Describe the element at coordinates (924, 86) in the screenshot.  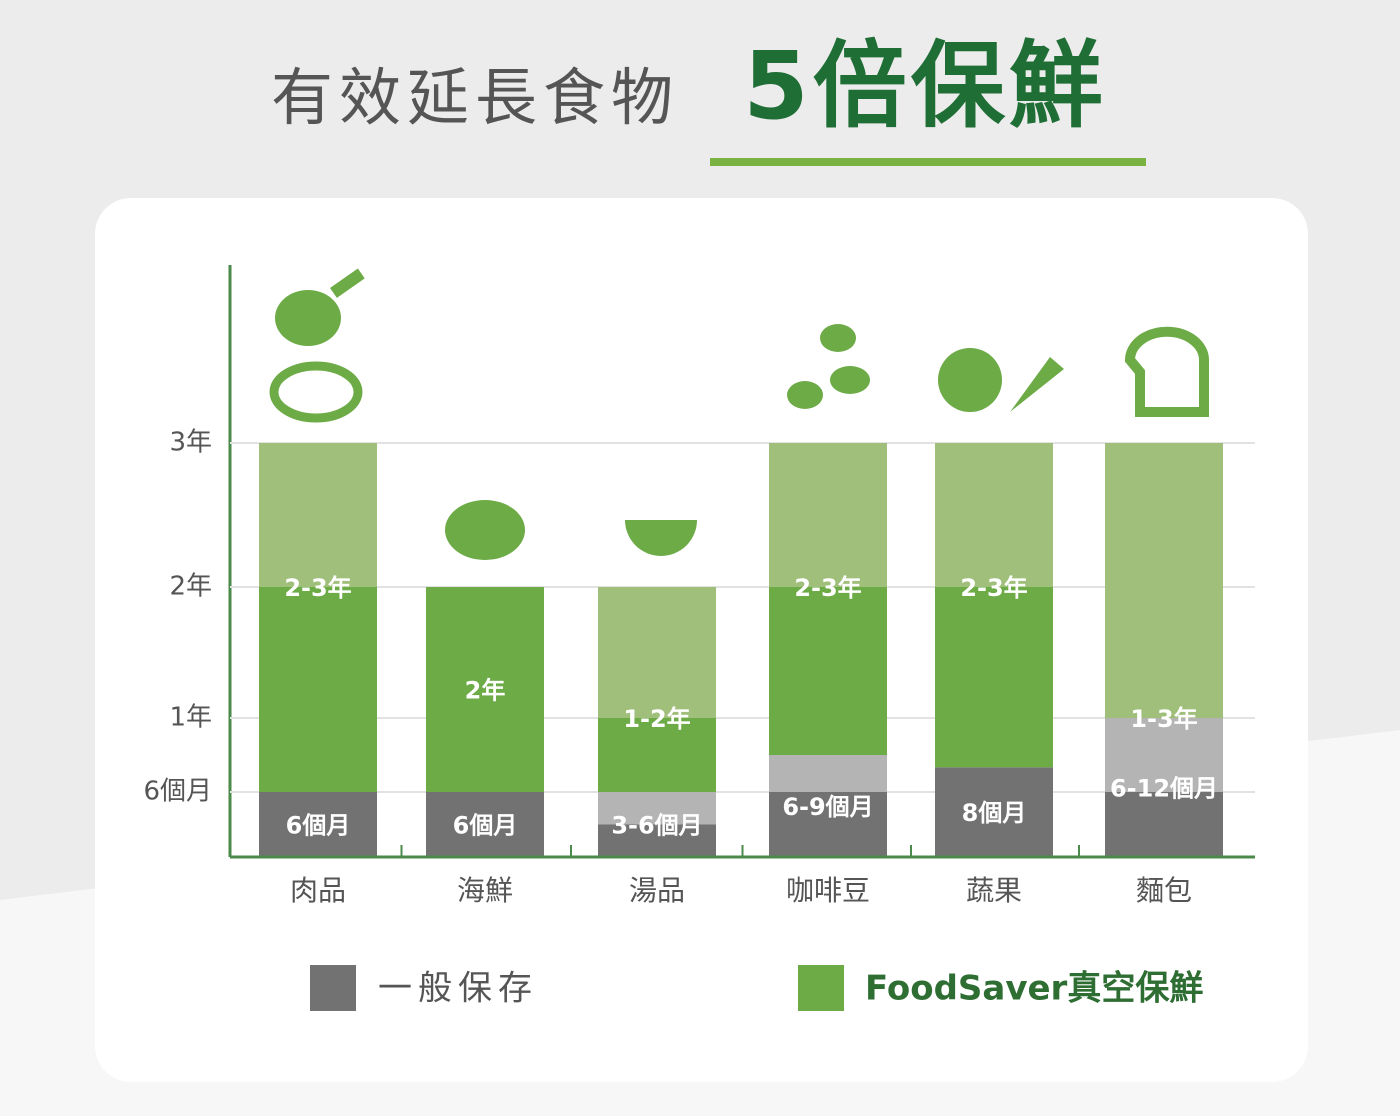
I see `title-emphasis: 5倍保鮮` at that location.